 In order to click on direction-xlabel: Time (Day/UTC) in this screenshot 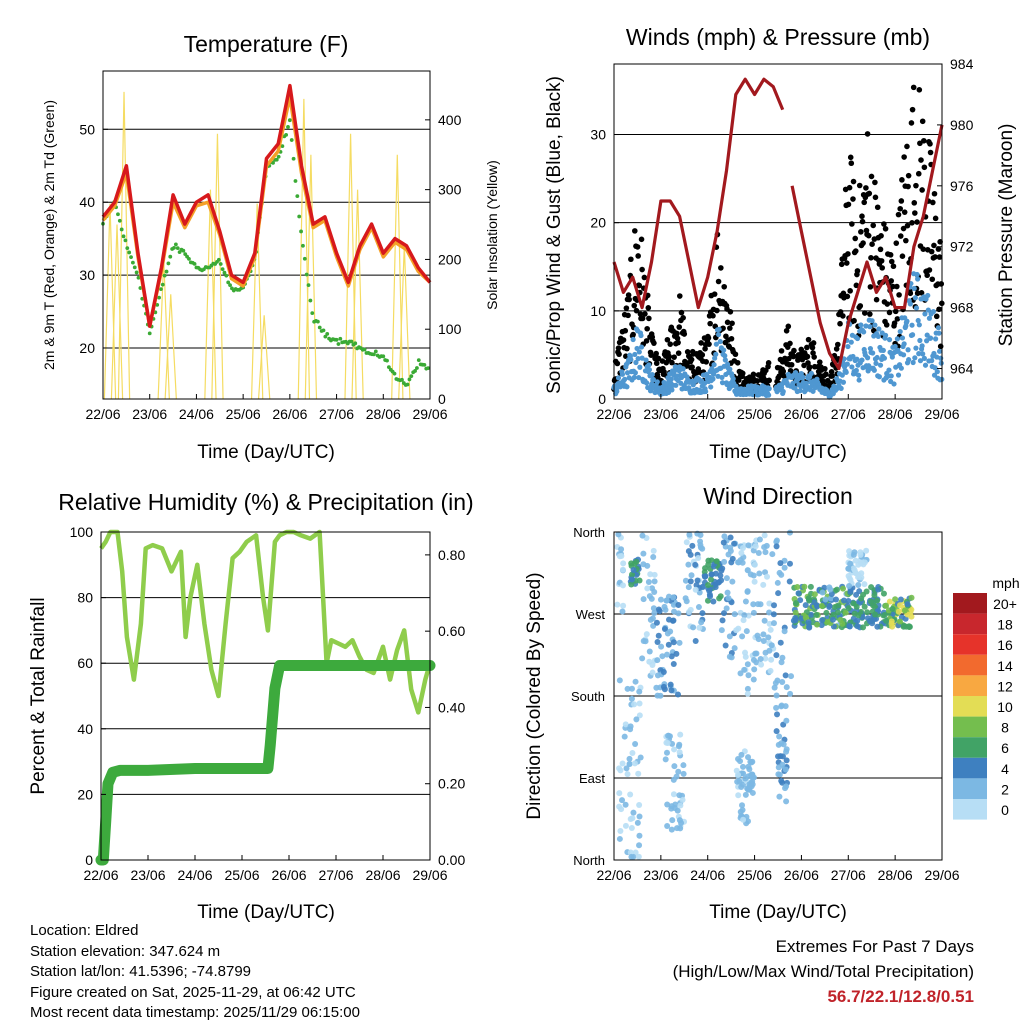, I will do `click(778, 912)`.